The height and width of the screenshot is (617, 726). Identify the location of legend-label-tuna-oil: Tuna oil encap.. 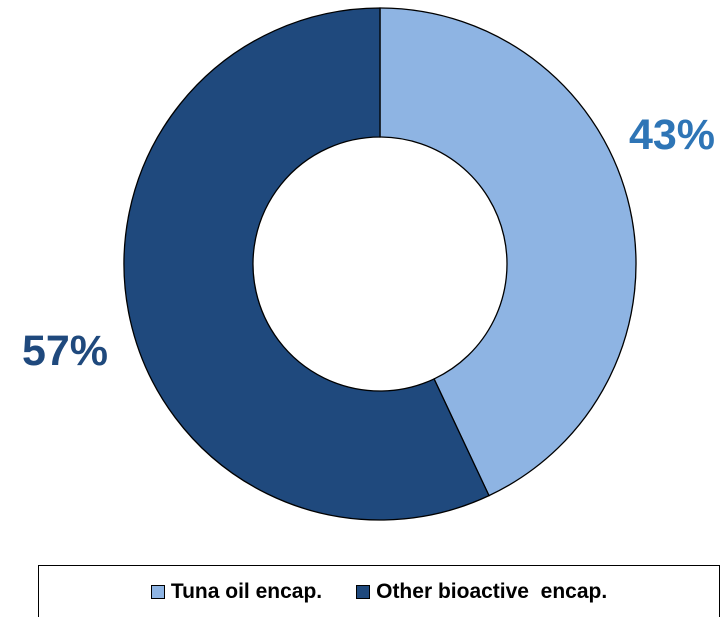
(246, 591).